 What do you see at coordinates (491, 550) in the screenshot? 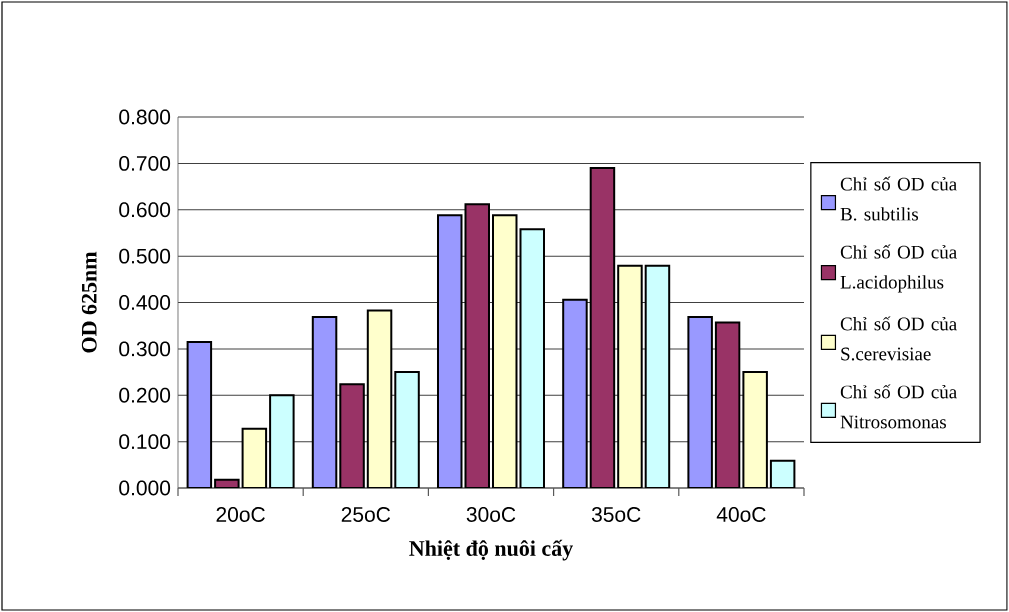
I see `x-axis-title: Nhiệt độ nuôi cấy` at bounding box center [491, 550].